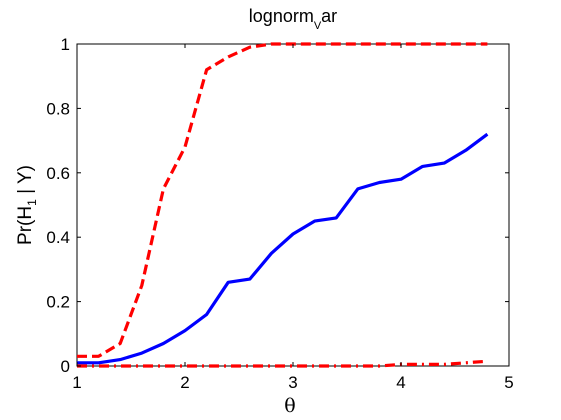 Image resolution: width=561 pixels, height=420 pixels. Describe the element at coordinates (65, 366) in the screenshot. I see `y-tick-label: 0` at that location.